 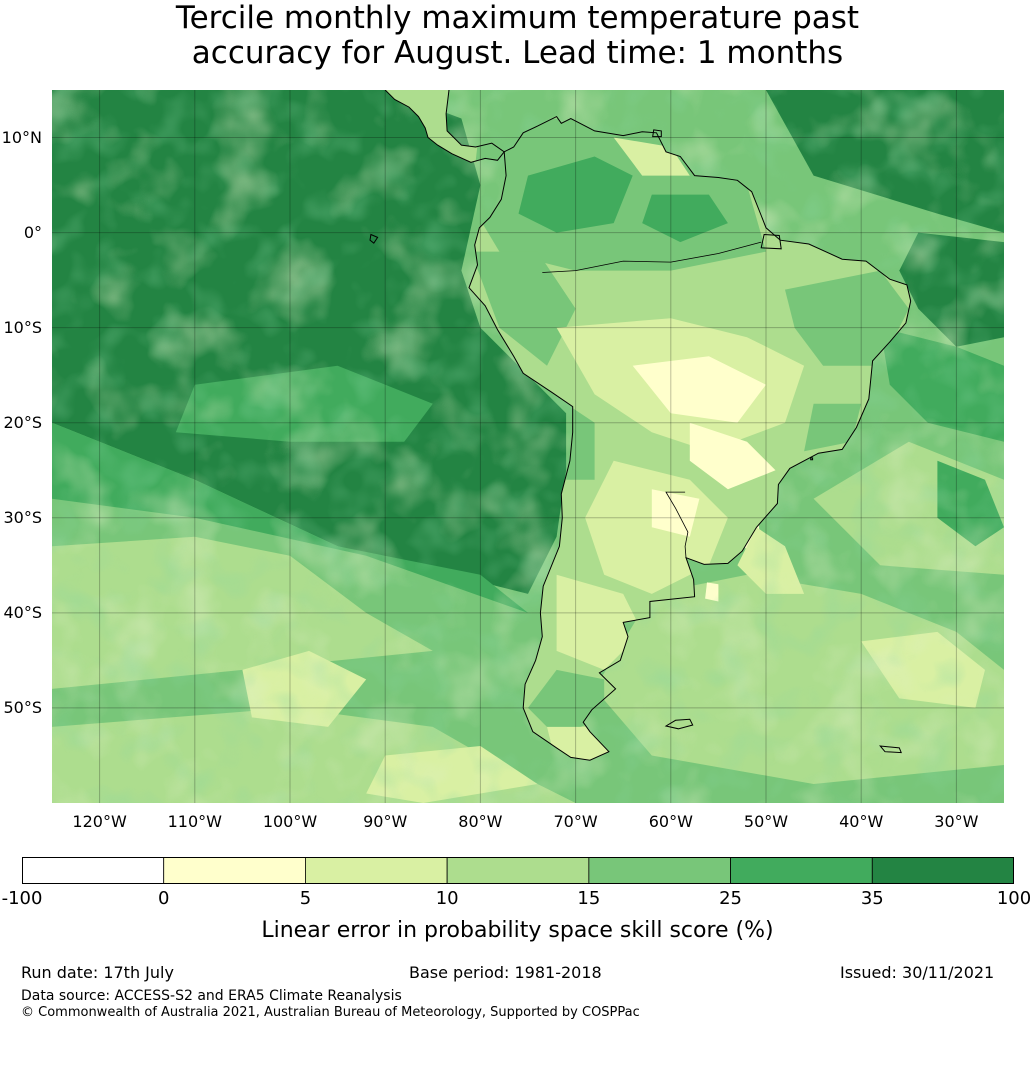 I want to click on latitude-label: 10°N, so click(x=21, y=137).